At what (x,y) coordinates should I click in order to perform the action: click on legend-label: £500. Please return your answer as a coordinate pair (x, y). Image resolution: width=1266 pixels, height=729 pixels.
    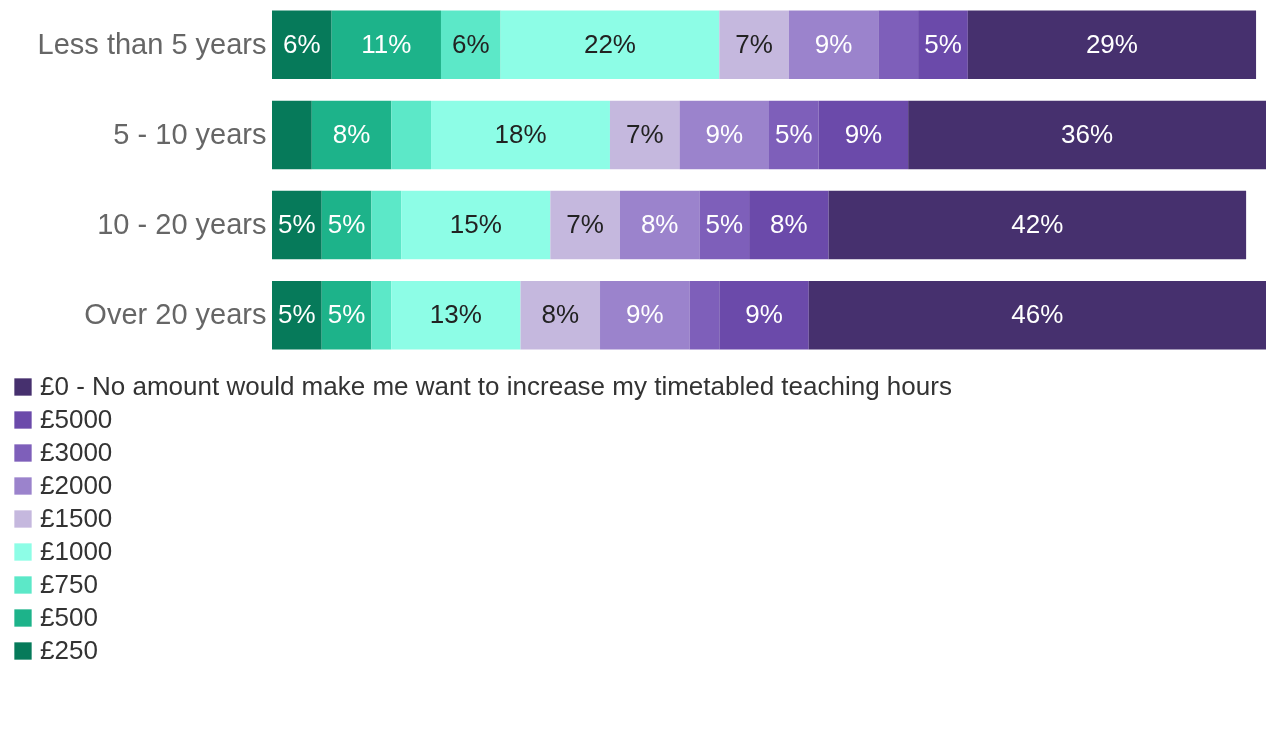
    Looking at the image, I should click on (69, 617).